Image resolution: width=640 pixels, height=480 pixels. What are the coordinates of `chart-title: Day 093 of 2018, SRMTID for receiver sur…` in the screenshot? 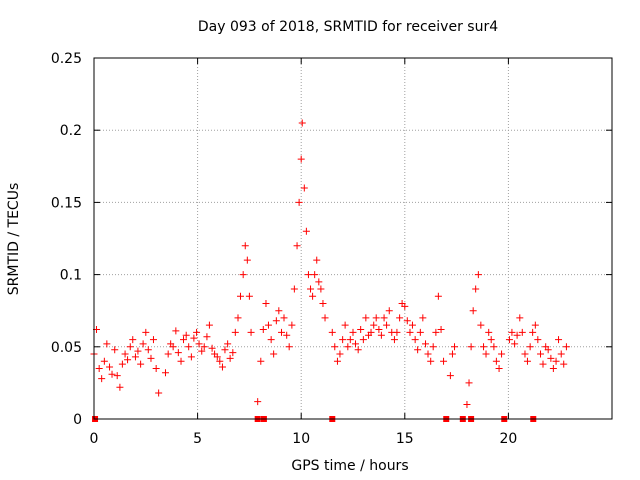 It's located at (348, 27).